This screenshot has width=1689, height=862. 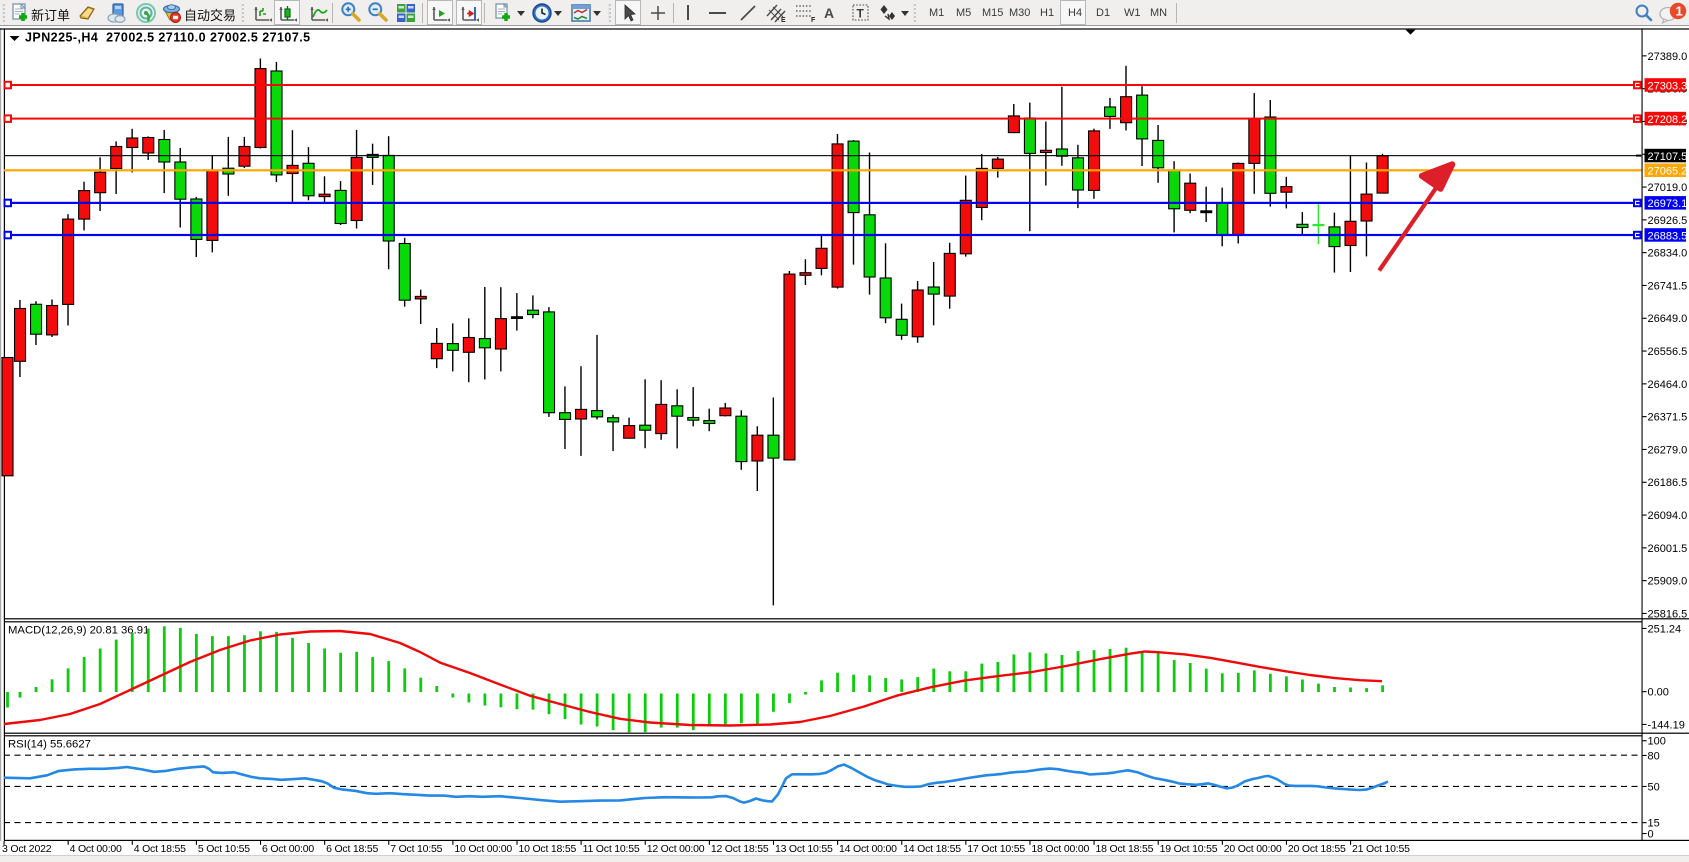 What do you see at coordinates (1668, 286) in the screenshot?
I see `svg-text: 26741.5` at bounding box center [1668, 286].